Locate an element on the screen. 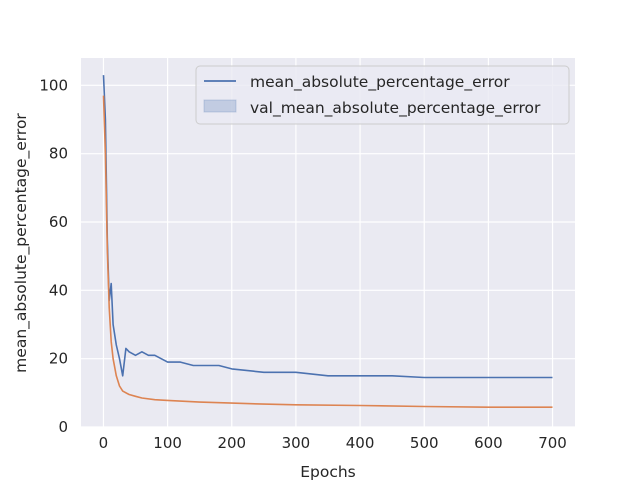  y-axis-label: mean_absolute_percentage_error is located at coordinates (21, 243).